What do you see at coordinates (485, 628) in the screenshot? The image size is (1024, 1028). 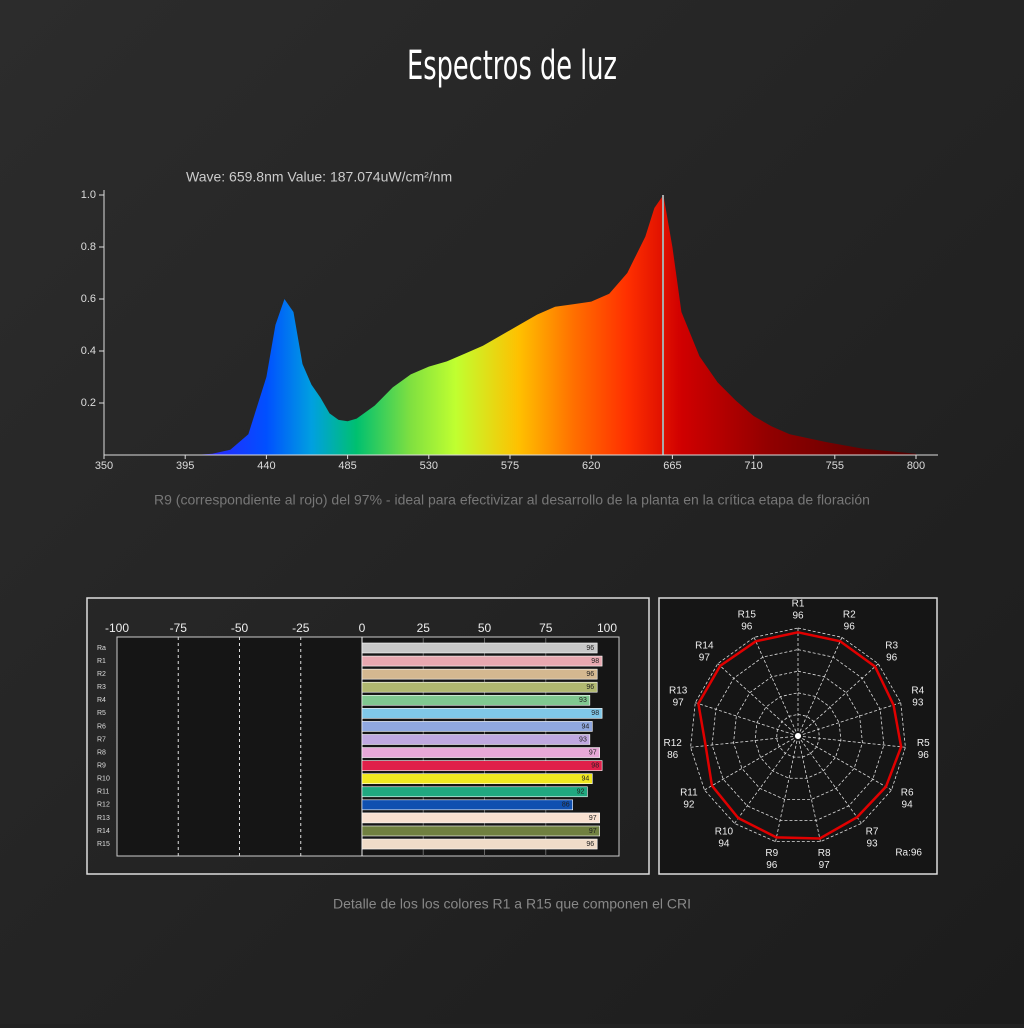 I see `x-tick-label: 50` at bounding box center [485, 628].